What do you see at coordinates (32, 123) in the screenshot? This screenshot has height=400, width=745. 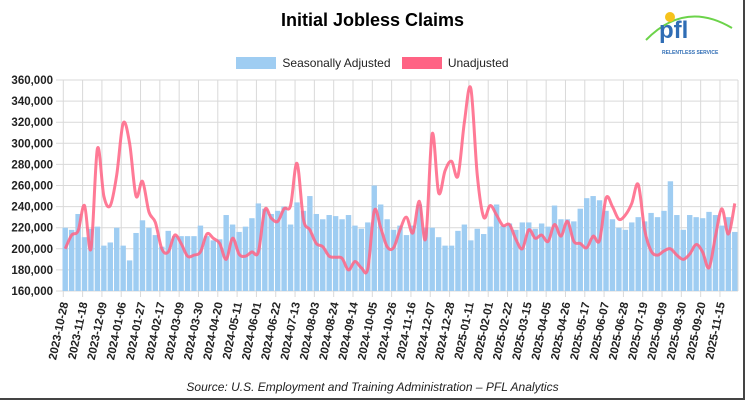 I see `y-tick-label: 320,000` at bounding box center [32, 123].